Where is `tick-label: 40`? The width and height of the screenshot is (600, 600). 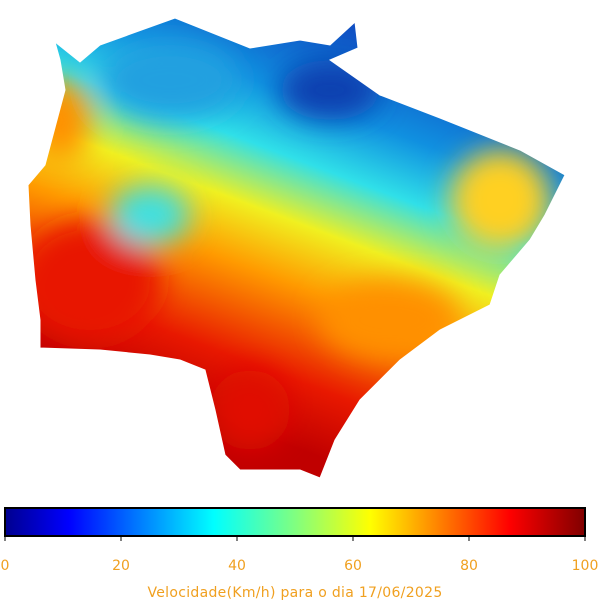
tick-label: 40 is located at coordinates (237, 566).